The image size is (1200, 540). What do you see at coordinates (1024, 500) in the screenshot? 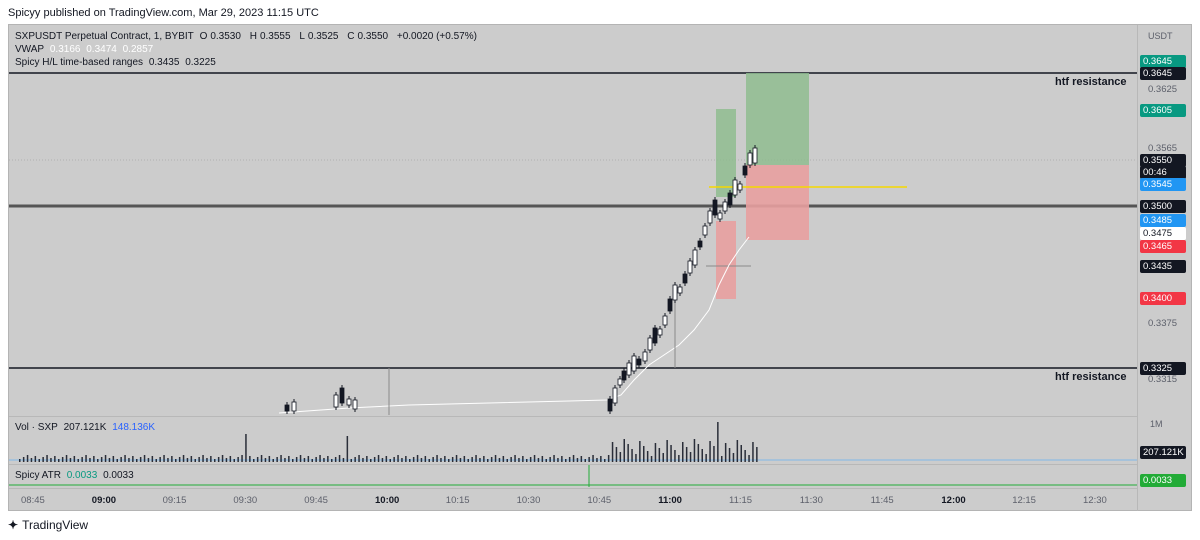
I see `time-tick: 12:15` at bounding box center [1024, 500].